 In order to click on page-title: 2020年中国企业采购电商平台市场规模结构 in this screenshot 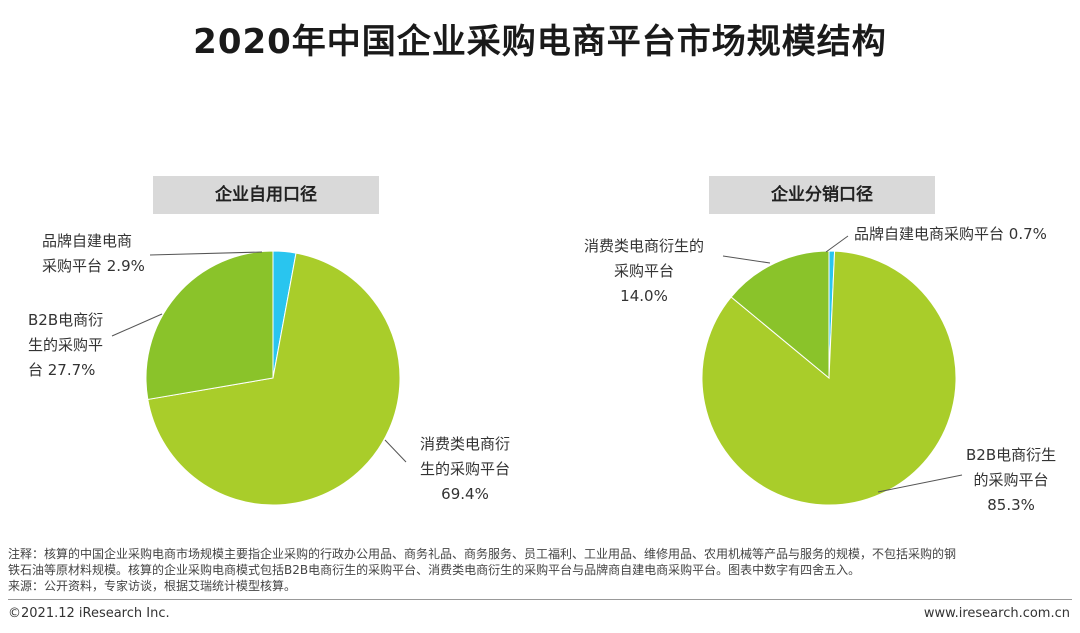, I will do `click(540, 42)`.